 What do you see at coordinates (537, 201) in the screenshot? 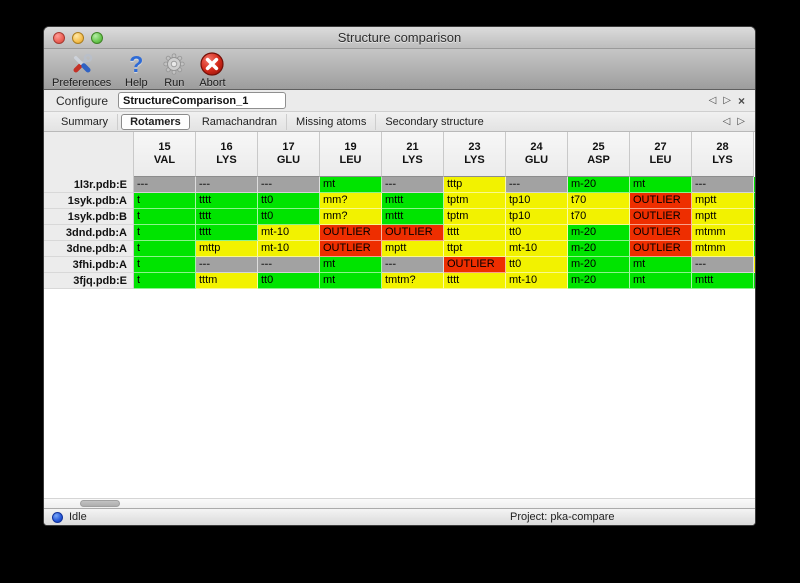
I see `rotamer-cell: tp10` at bounding box center [537, 201].